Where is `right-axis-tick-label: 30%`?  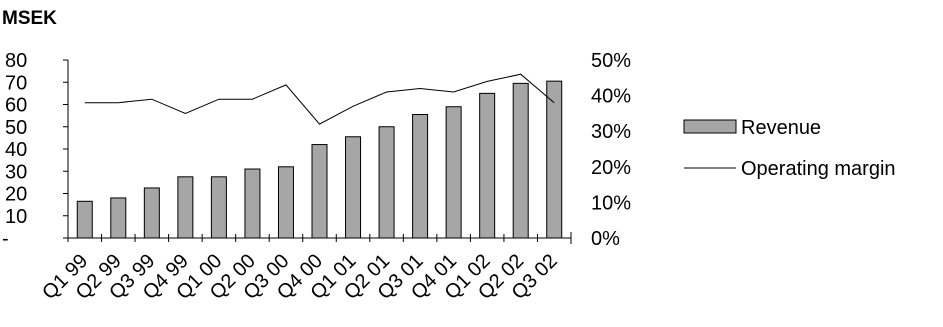 right-axis-tick-label: 30% is located at coordinates (611, 132).